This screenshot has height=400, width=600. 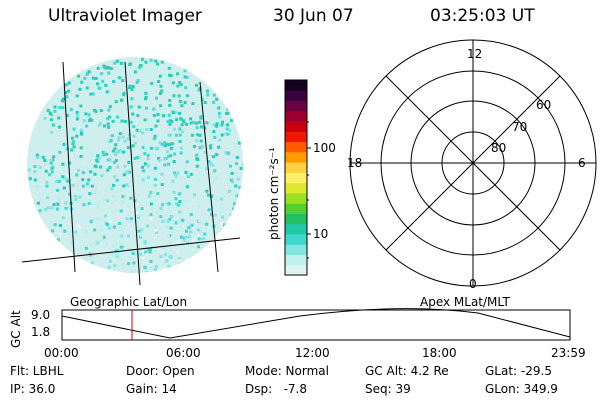 I want to click on colorbar-segment, so click(x=296, y=178).